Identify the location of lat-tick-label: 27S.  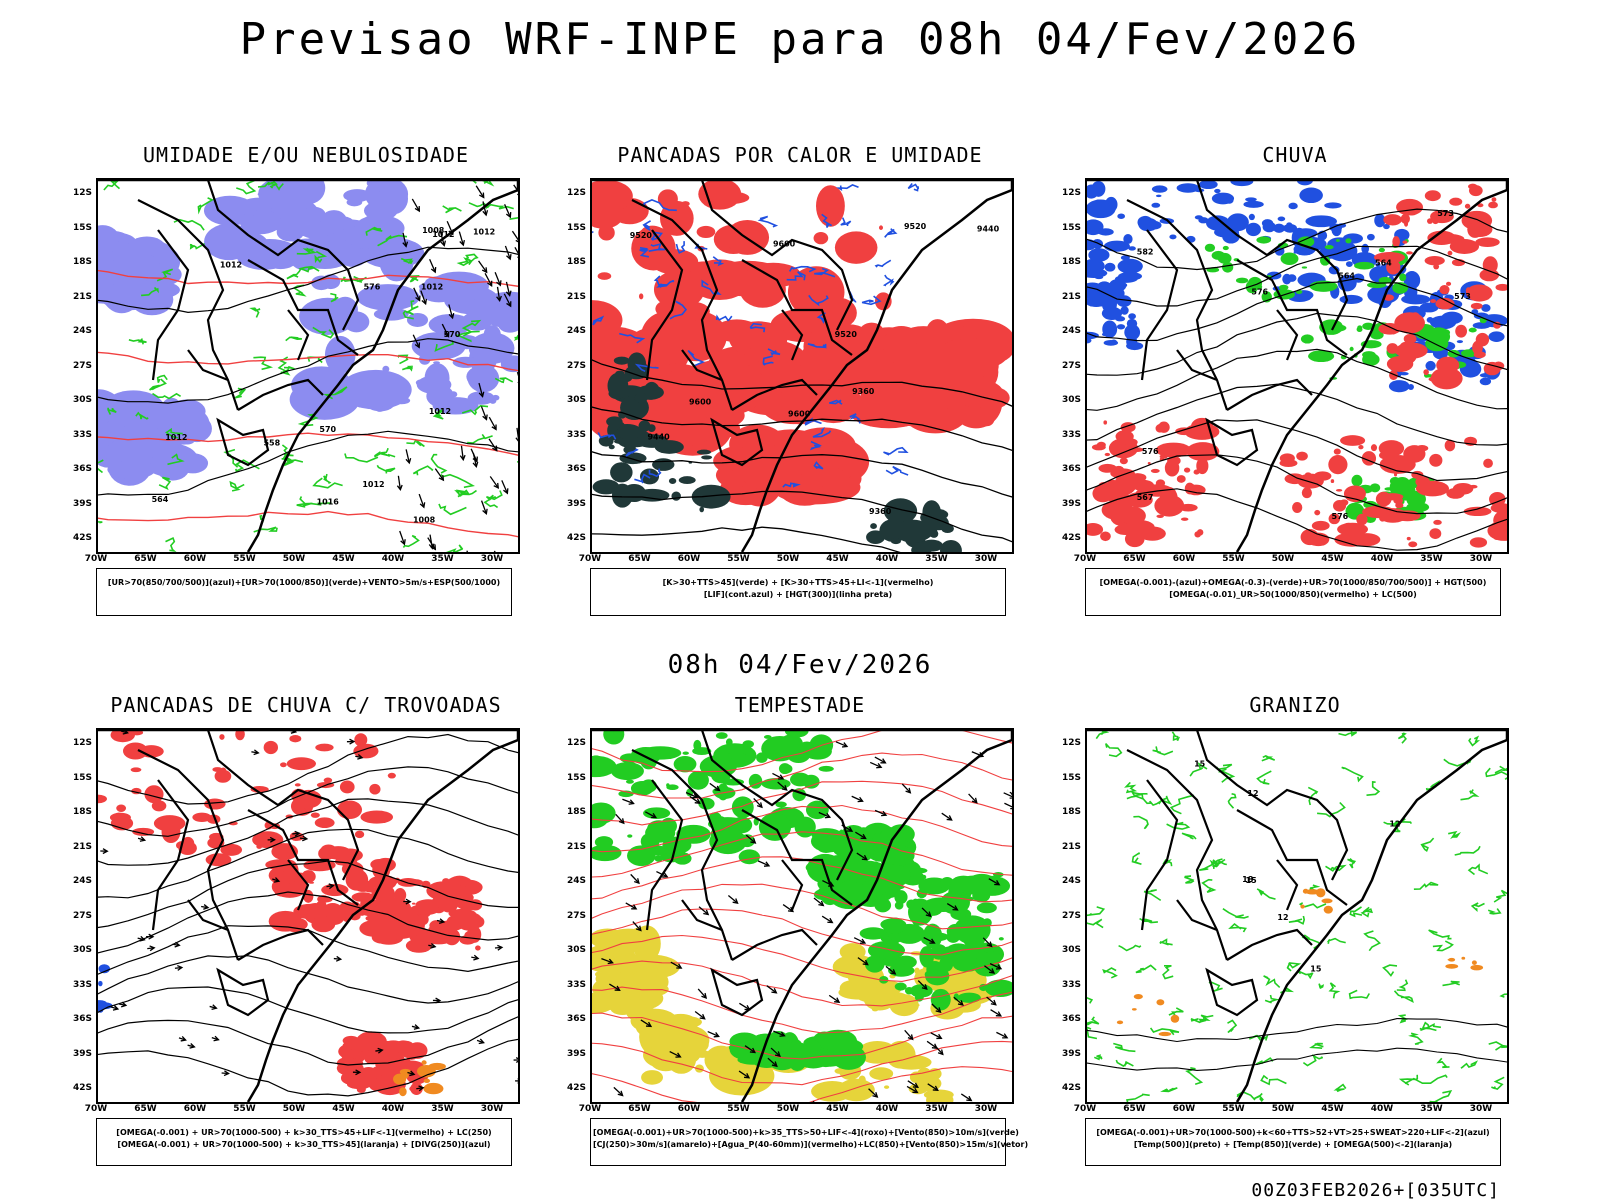
(1066, 916).